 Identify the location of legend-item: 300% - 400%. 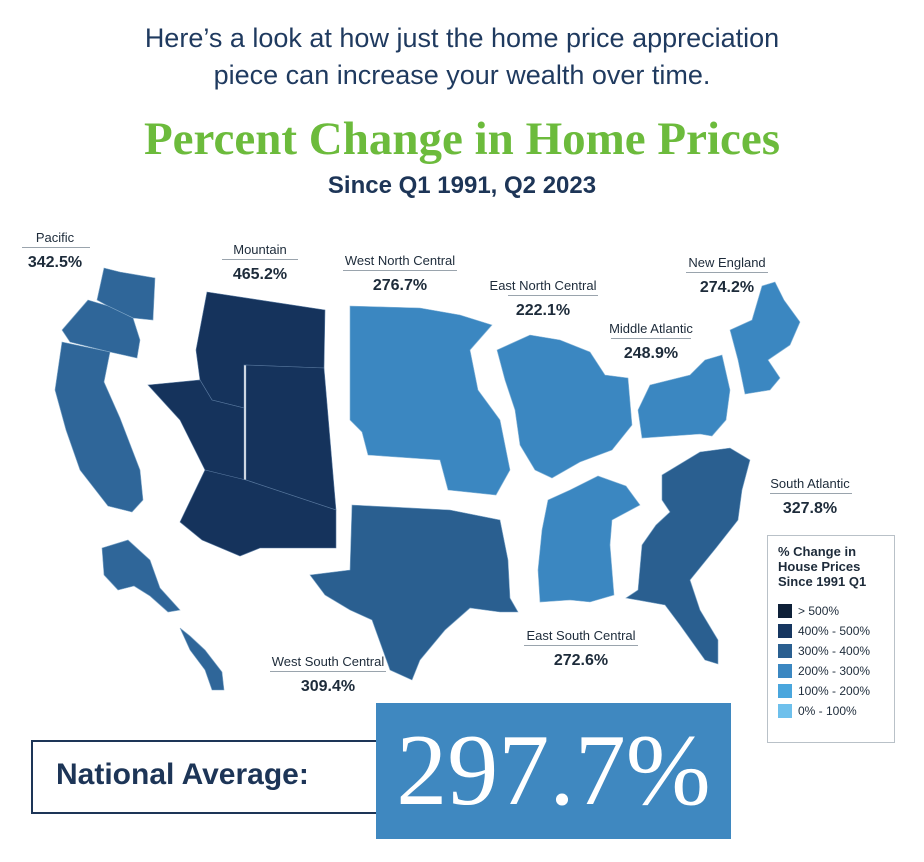
(831, 651).